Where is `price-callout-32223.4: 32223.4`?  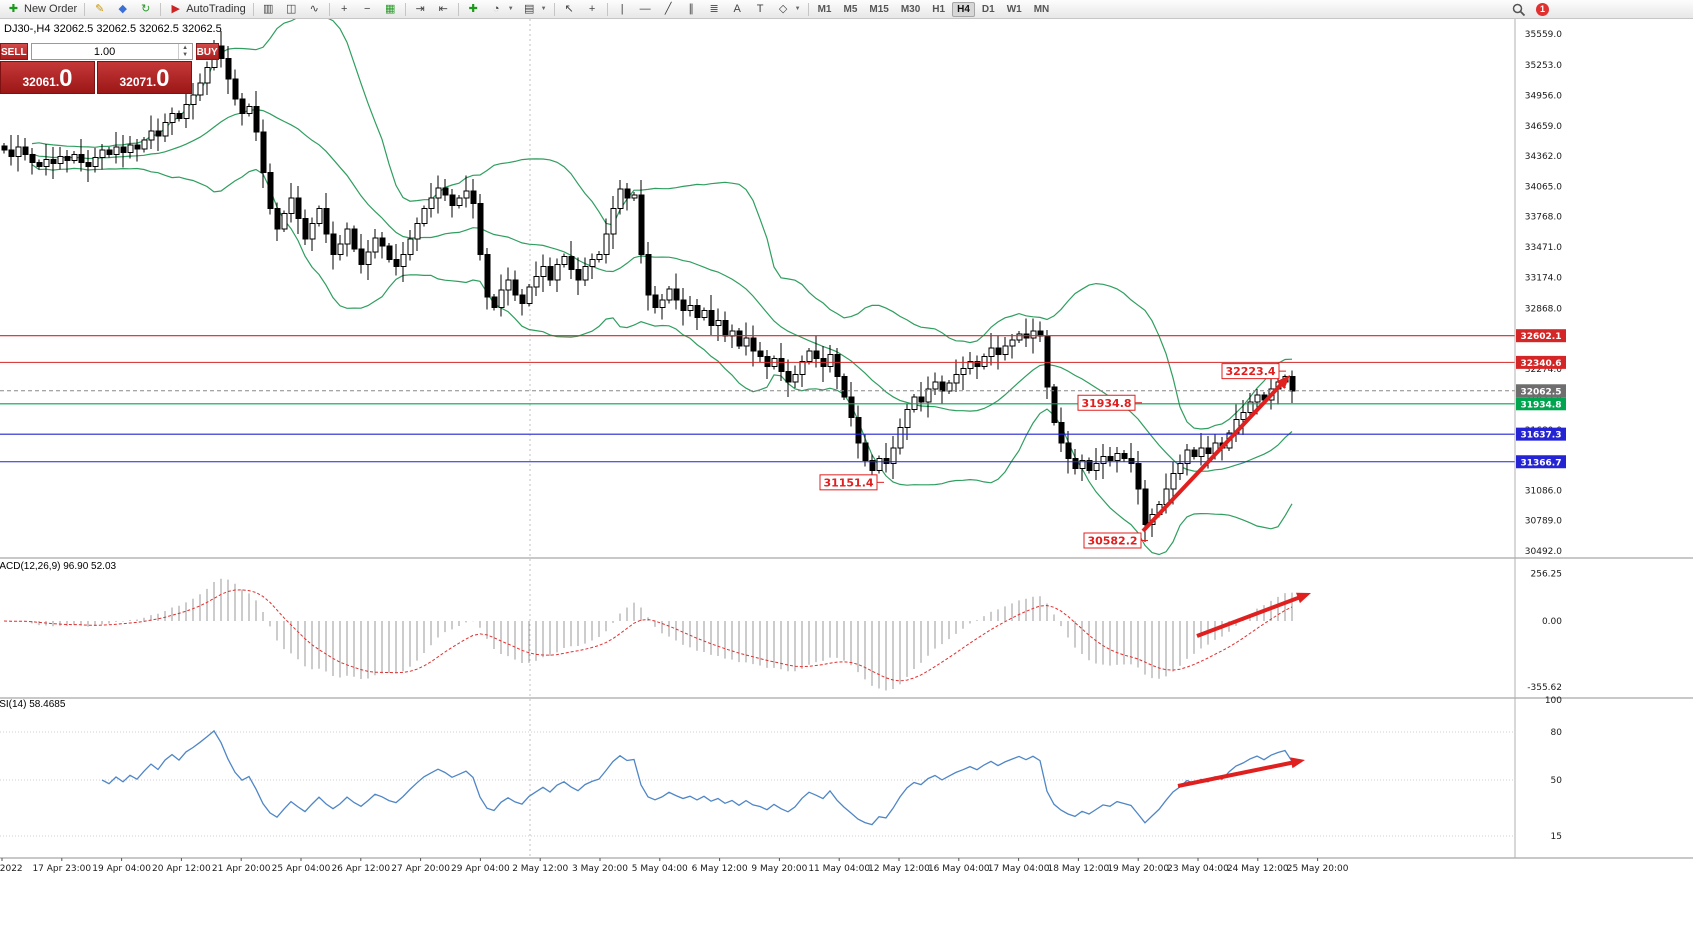
price-callout-32223.4: 32223.4 is located at coordinates (1253, 371).